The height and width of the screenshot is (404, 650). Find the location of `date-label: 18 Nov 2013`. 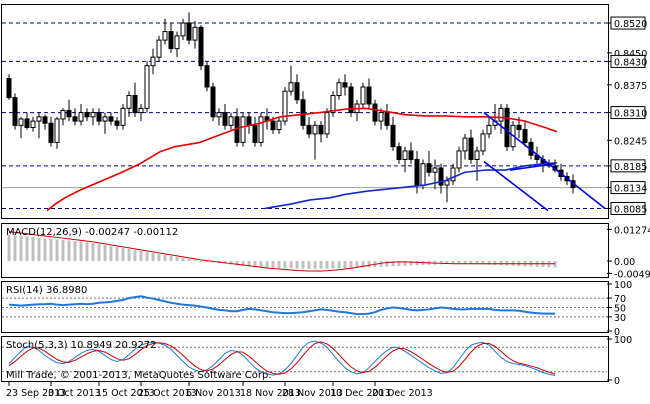

date-label: 18 Nov 2013 is located at coordinates (270, 393).